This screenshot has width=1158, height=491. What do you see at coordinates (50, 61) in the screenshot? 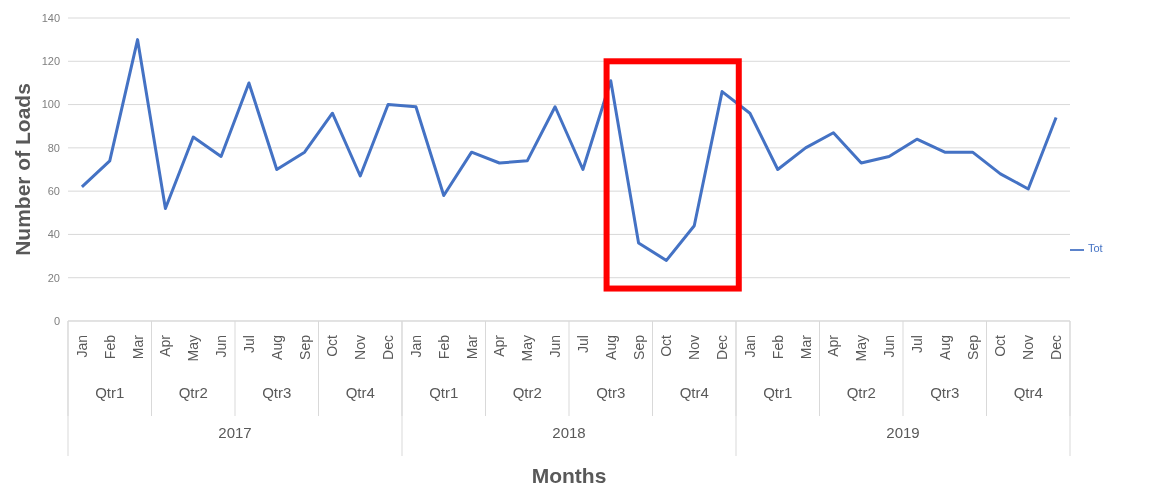
I see `y-tick-label: 120` at bounding box center [50, 61].